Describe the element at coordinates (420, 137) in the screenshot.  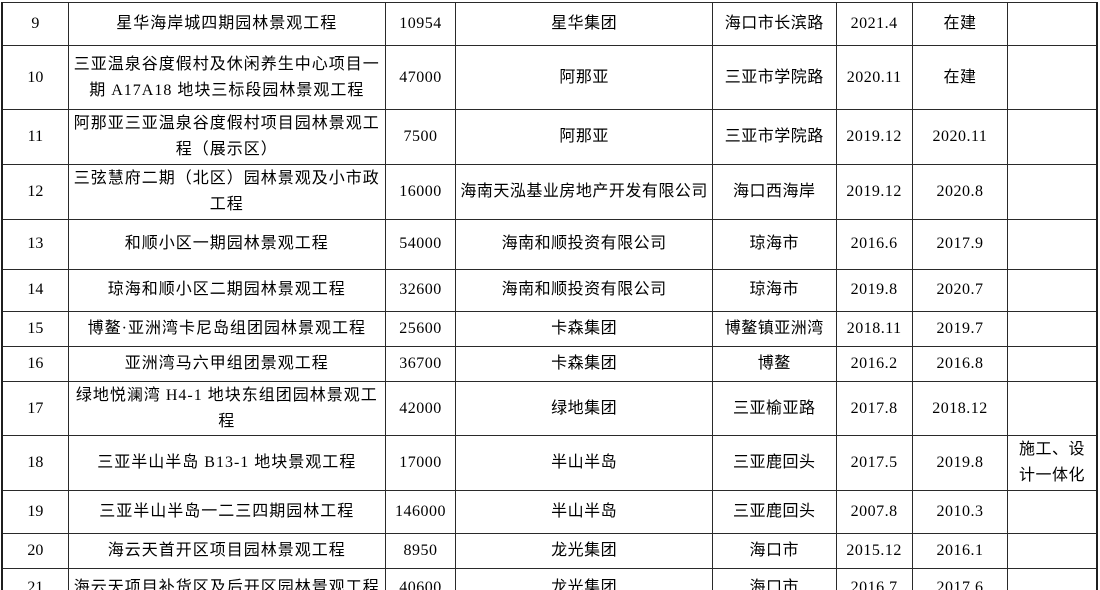
I see `cell-area: 7500` at that location.